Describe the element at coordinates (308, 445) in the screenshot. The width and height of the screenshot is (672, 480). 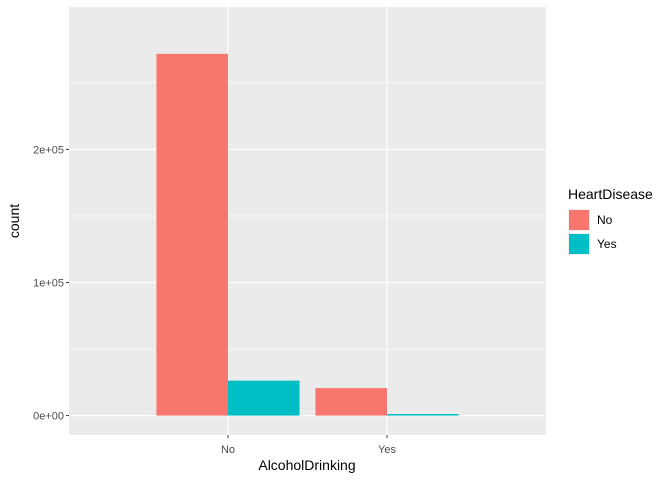
I see `x-axis: No Yes` at that location.